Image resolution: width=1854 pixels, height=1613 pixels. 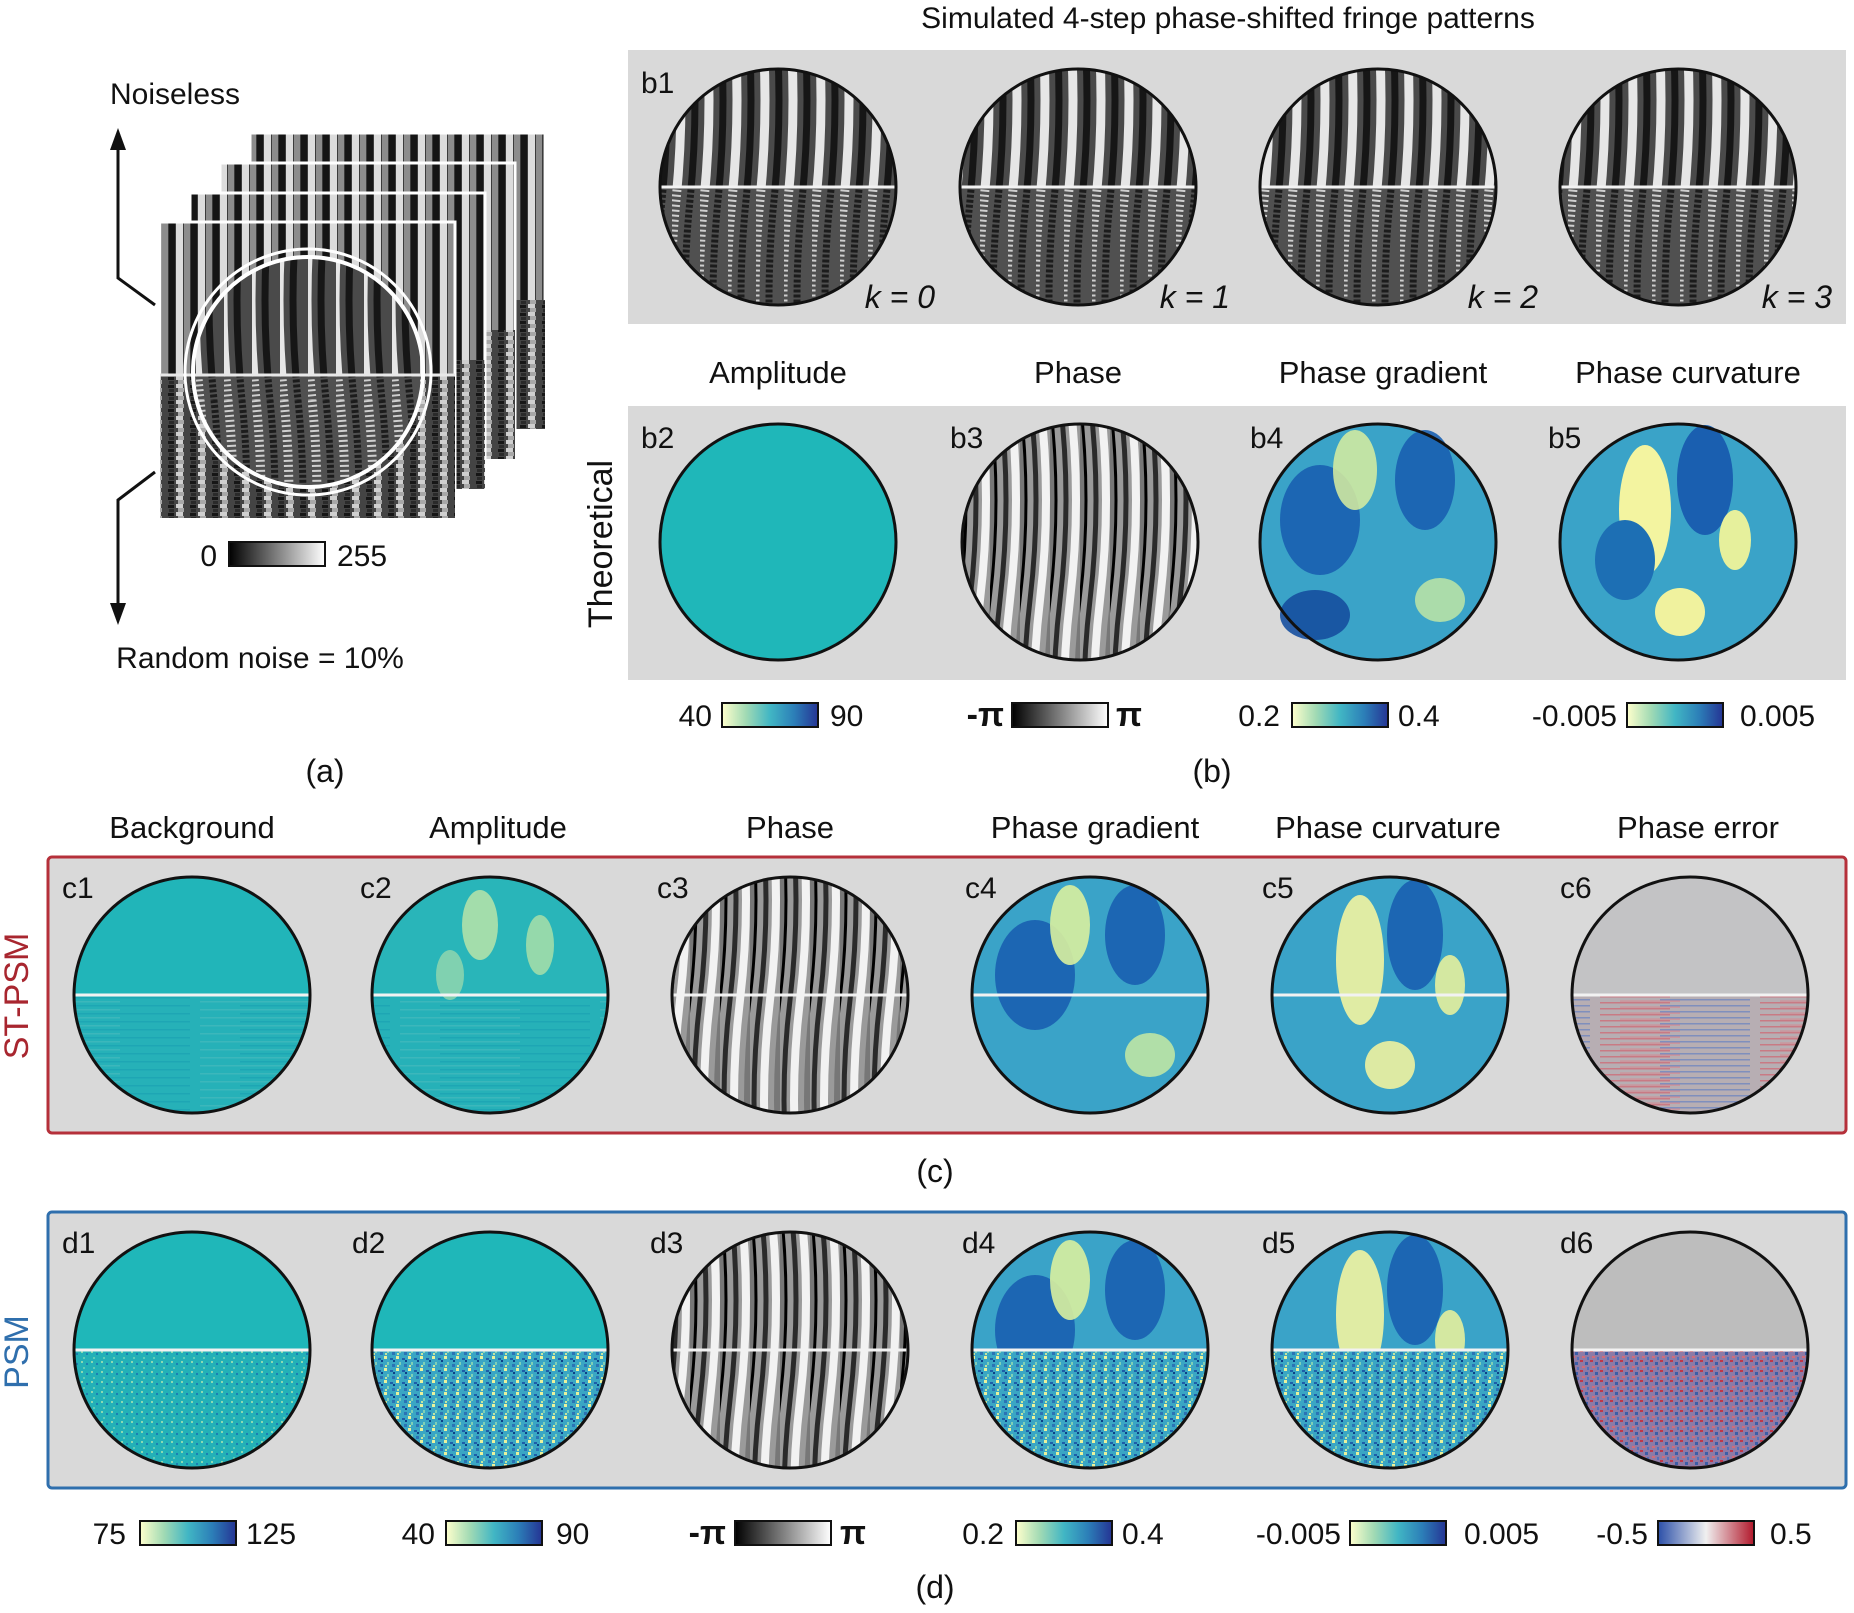 I want to click on d3-phase-map, so click(x=790, y=1350).